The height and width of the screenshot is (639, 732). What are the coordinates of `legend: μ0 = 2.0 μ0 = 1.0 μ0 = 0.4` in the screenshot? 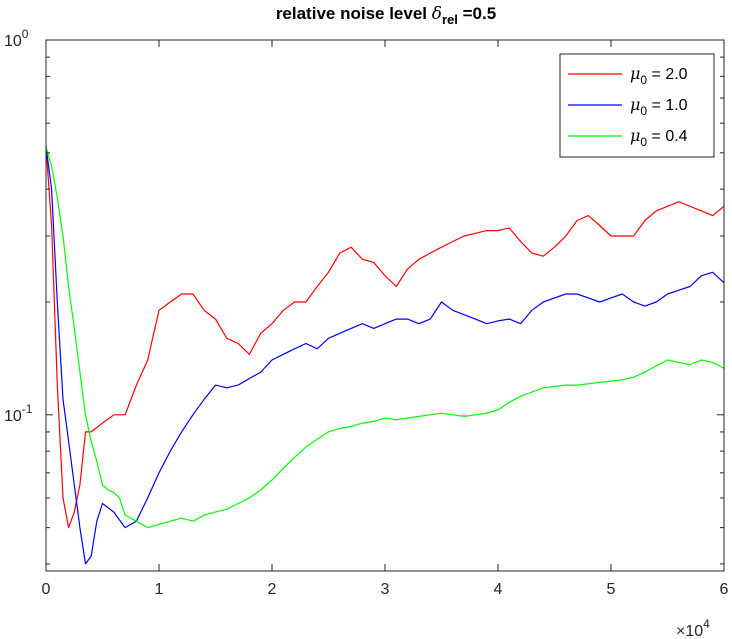 It's located at (637, 105).